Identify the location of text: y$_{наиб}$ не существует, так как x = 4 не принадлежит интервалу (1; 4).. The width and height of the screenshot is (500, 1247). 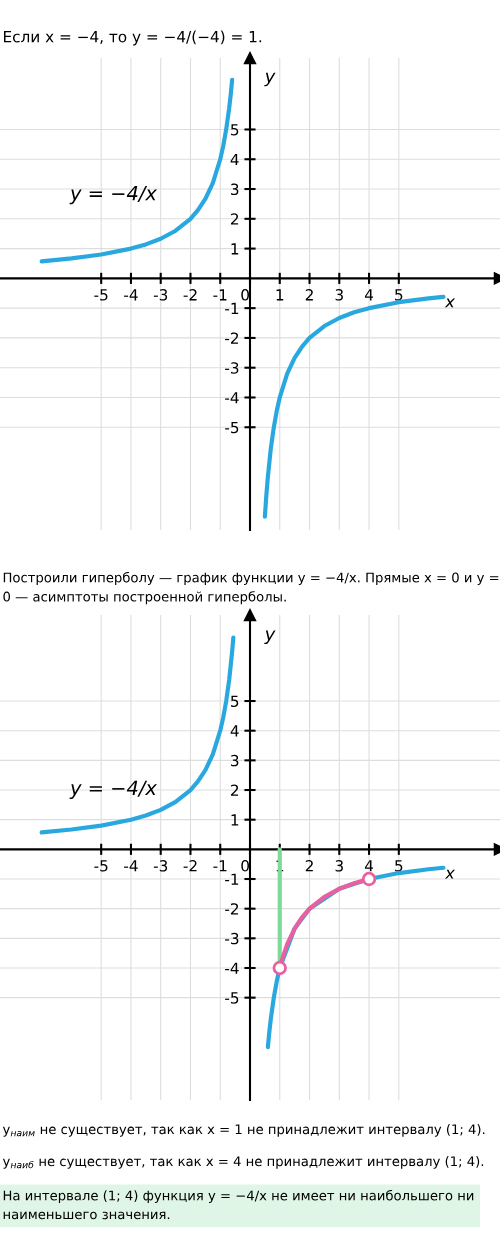
(243, 1162).